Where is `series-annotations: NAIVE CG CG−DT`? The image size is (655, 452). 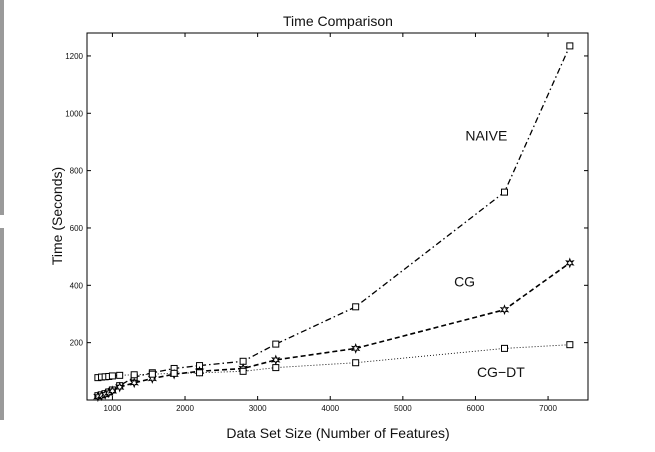
series-annotations: NAIVE CG CG−DT is located at coordinates (489, 254).